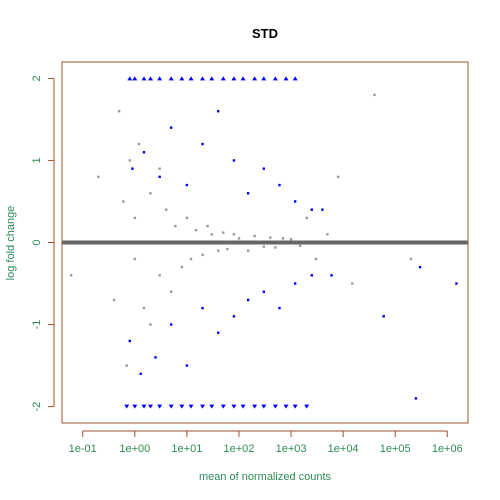  I want to click on y-axis: -2 -1 0 1 2, so click(43, 243).